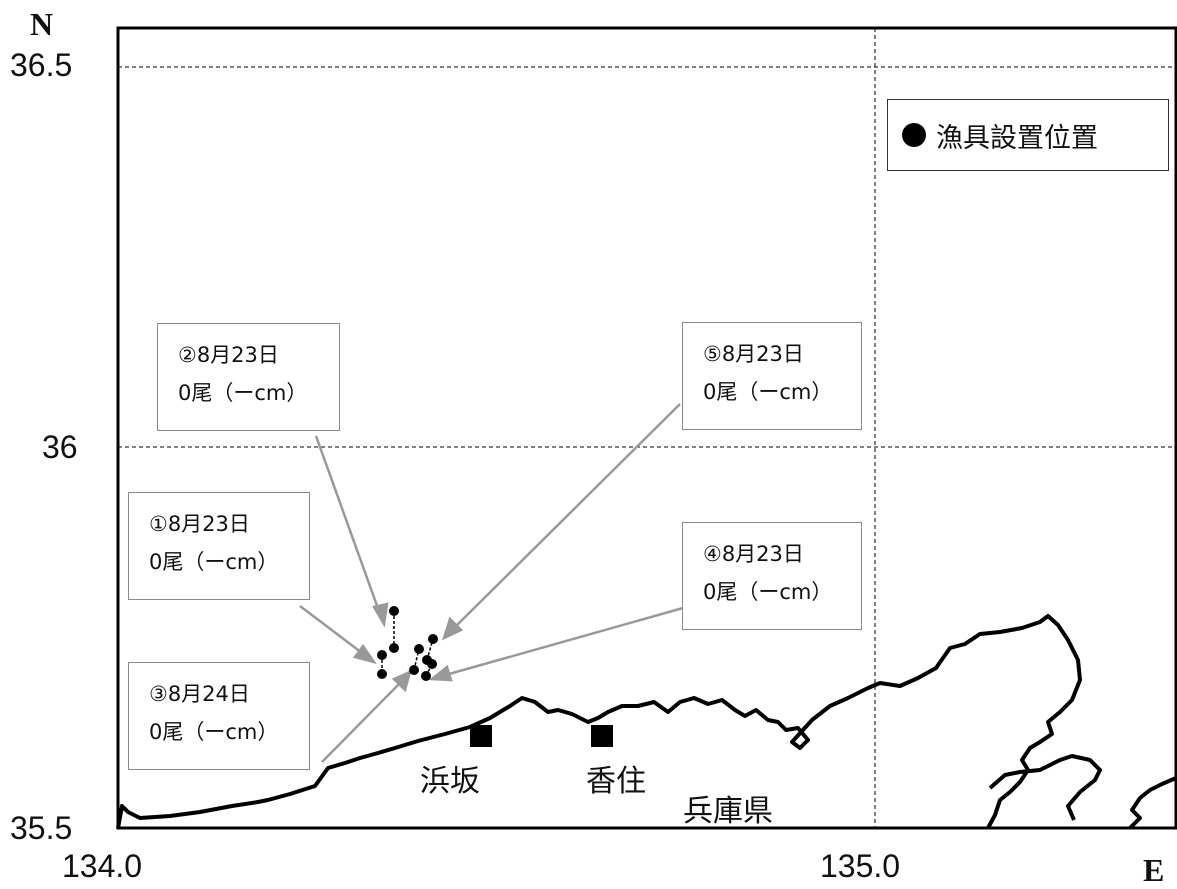  I want to click on station-date: ②8月23日, so click(228, 355).